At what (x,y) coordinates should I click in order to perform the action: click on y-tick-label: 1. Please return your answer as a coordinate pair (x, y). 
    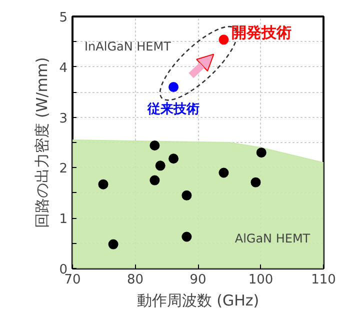
    Looking at the image, I should click on (63, 220).